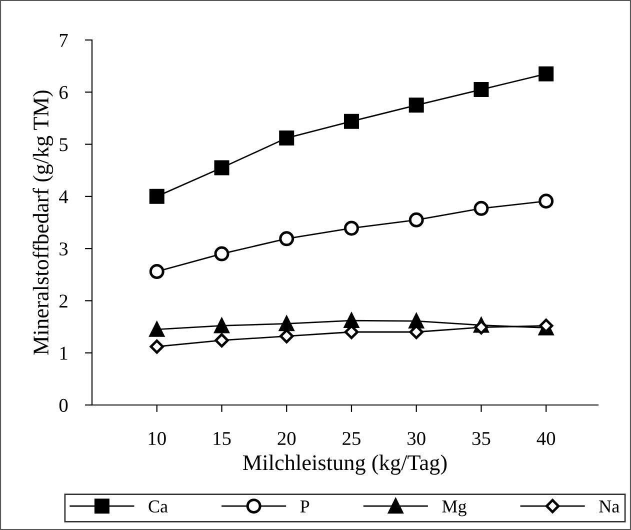 The height and width of the screenshot is (530, 631). Describe the element at coordinates (63, 405) in the screenshot. I see `y-tick-label: 0` at that location.